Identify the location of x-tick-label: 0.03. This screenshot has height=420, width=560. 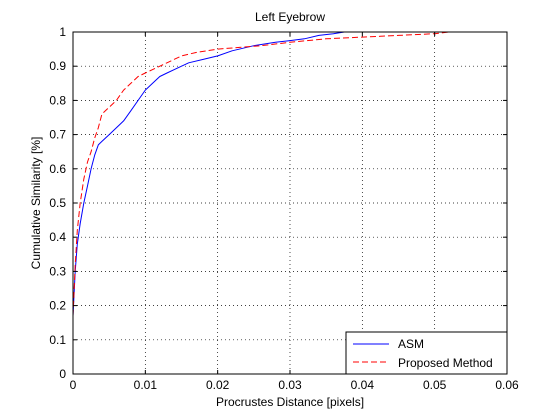
(290, 385).